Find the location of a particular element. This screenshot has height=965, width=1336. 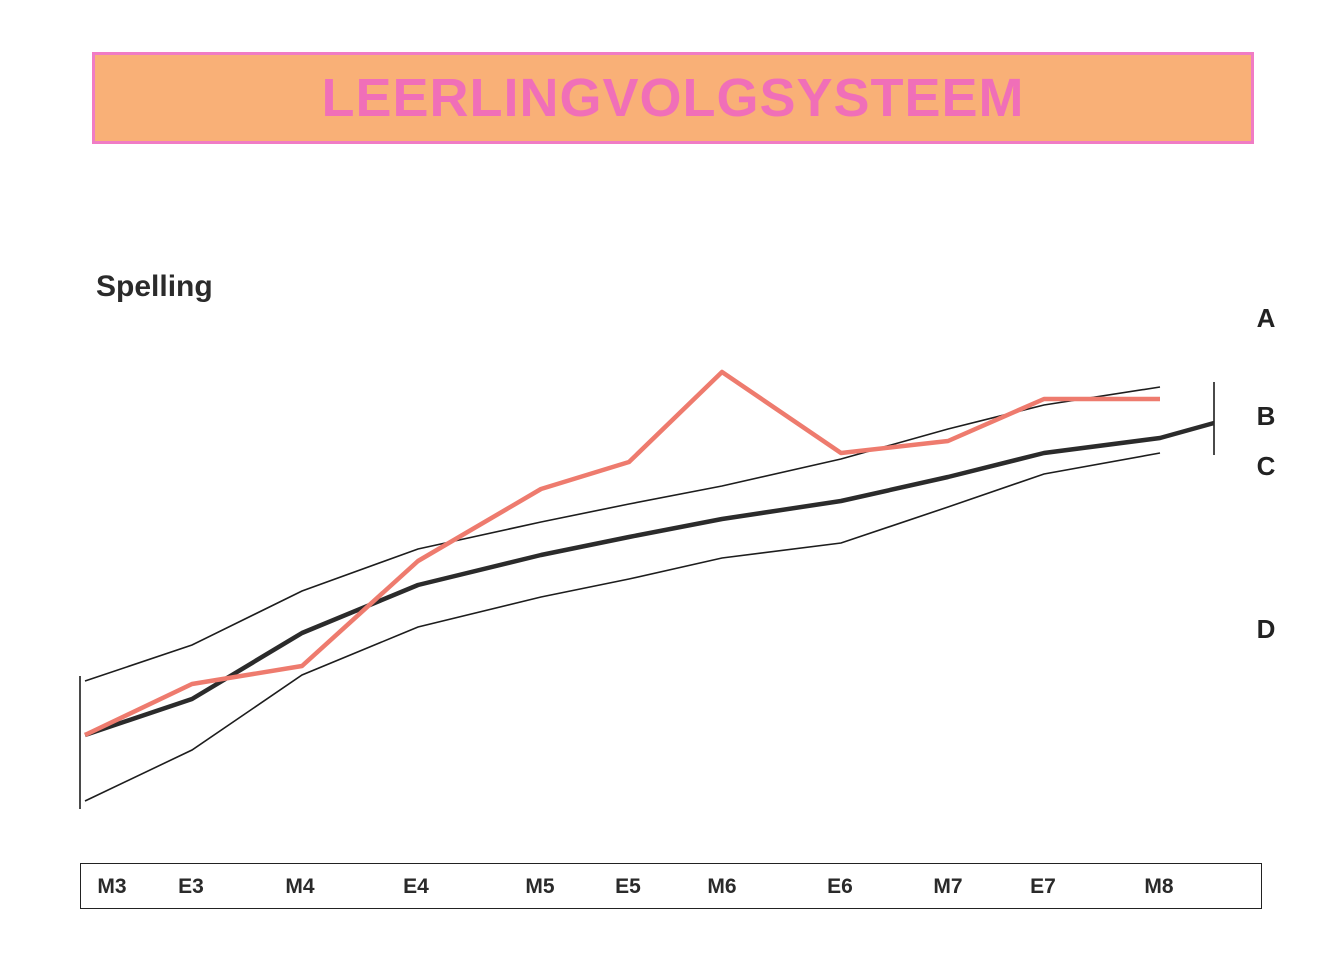

x-tick-e3: E3 is located at coordinates (191, 886).